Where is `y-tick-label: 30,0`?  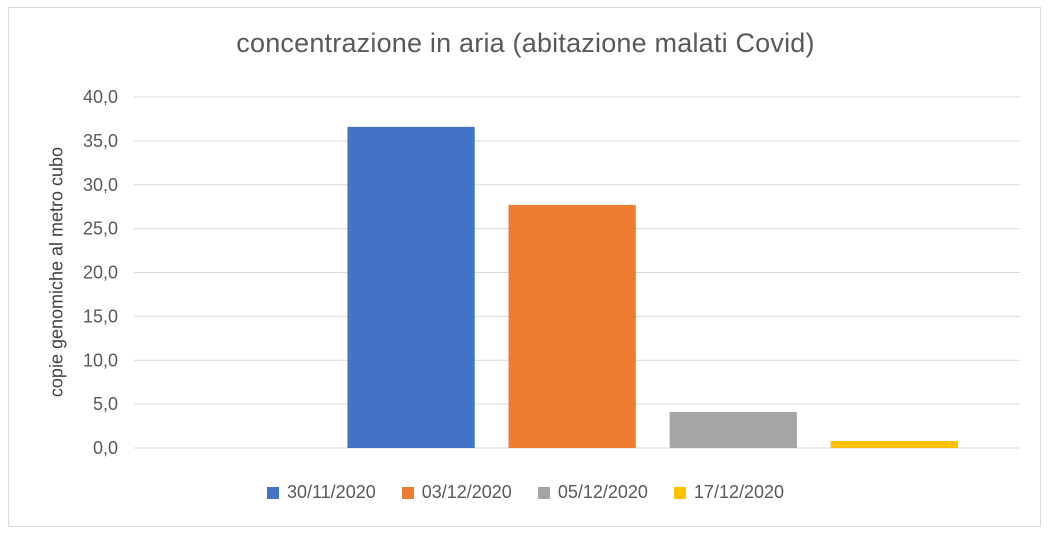 y-tick-label: 30,0 is located at coordinates (100, 185).